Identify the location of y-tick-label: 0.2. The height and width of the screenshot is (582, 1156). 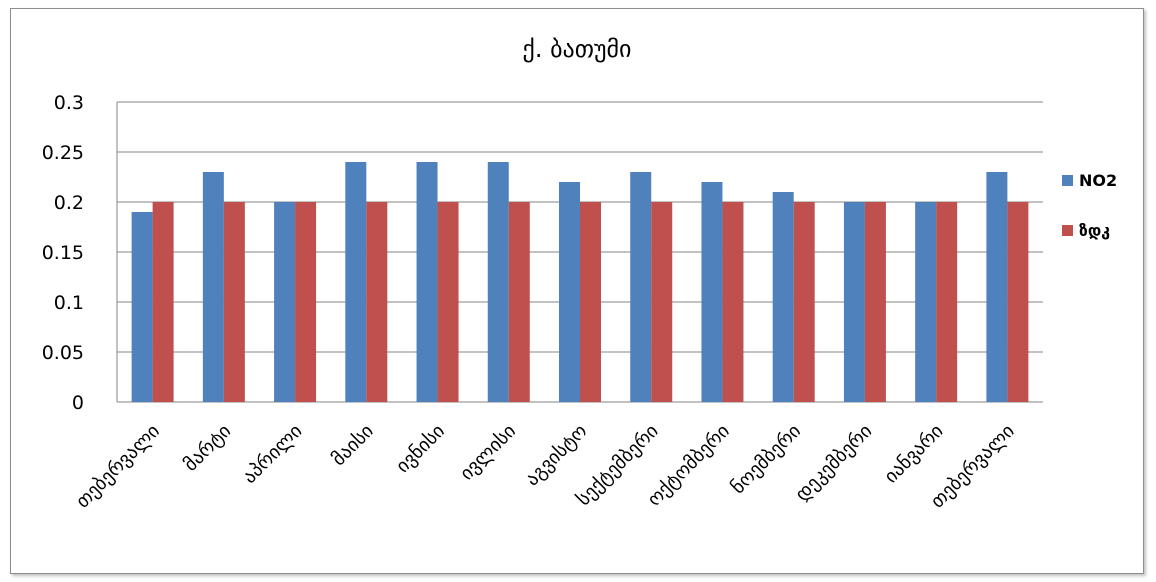
(69, 203).